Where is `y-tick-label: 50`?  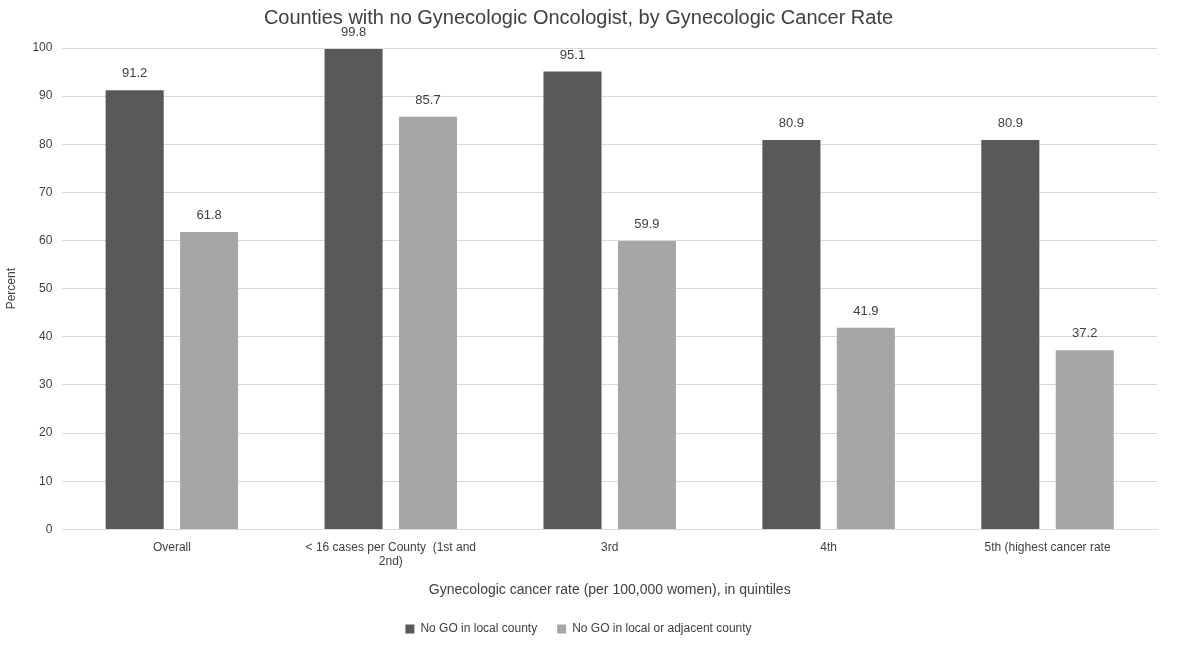 y-tick-label: 50 is located at coordinates (46, 288).